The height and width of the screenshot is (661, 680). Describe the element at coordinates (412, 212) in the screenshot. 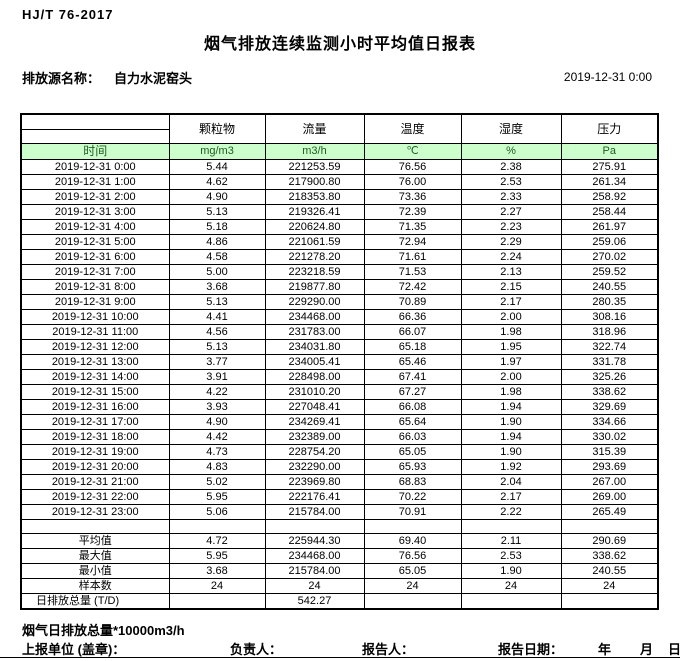

I see `value-cell: 72.39` at that location.